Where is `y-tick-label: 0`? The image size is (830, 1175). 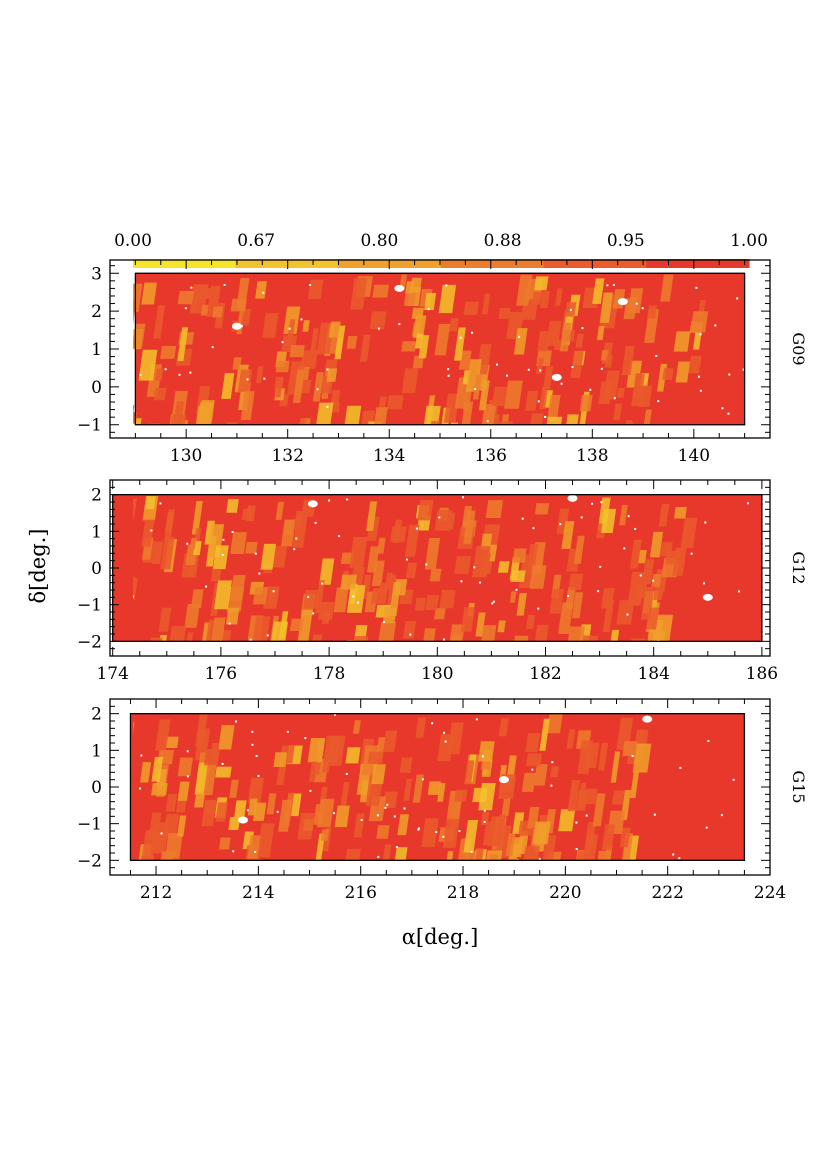 y-tick-label: 0 is located at coordinates (96, 788).